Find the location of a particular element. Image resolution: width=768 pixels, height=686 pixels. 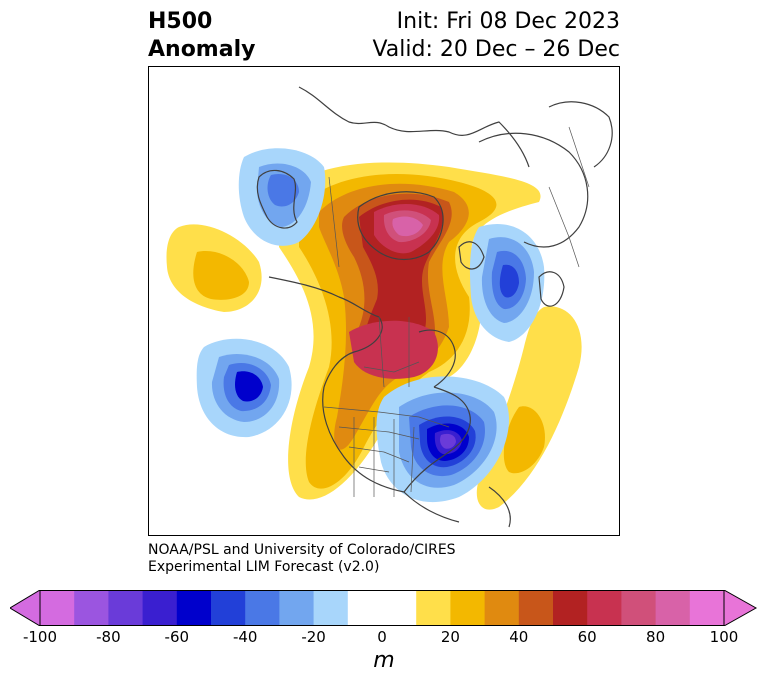

colorbar-tick-label: -100 is located at coordinates (40, 637).